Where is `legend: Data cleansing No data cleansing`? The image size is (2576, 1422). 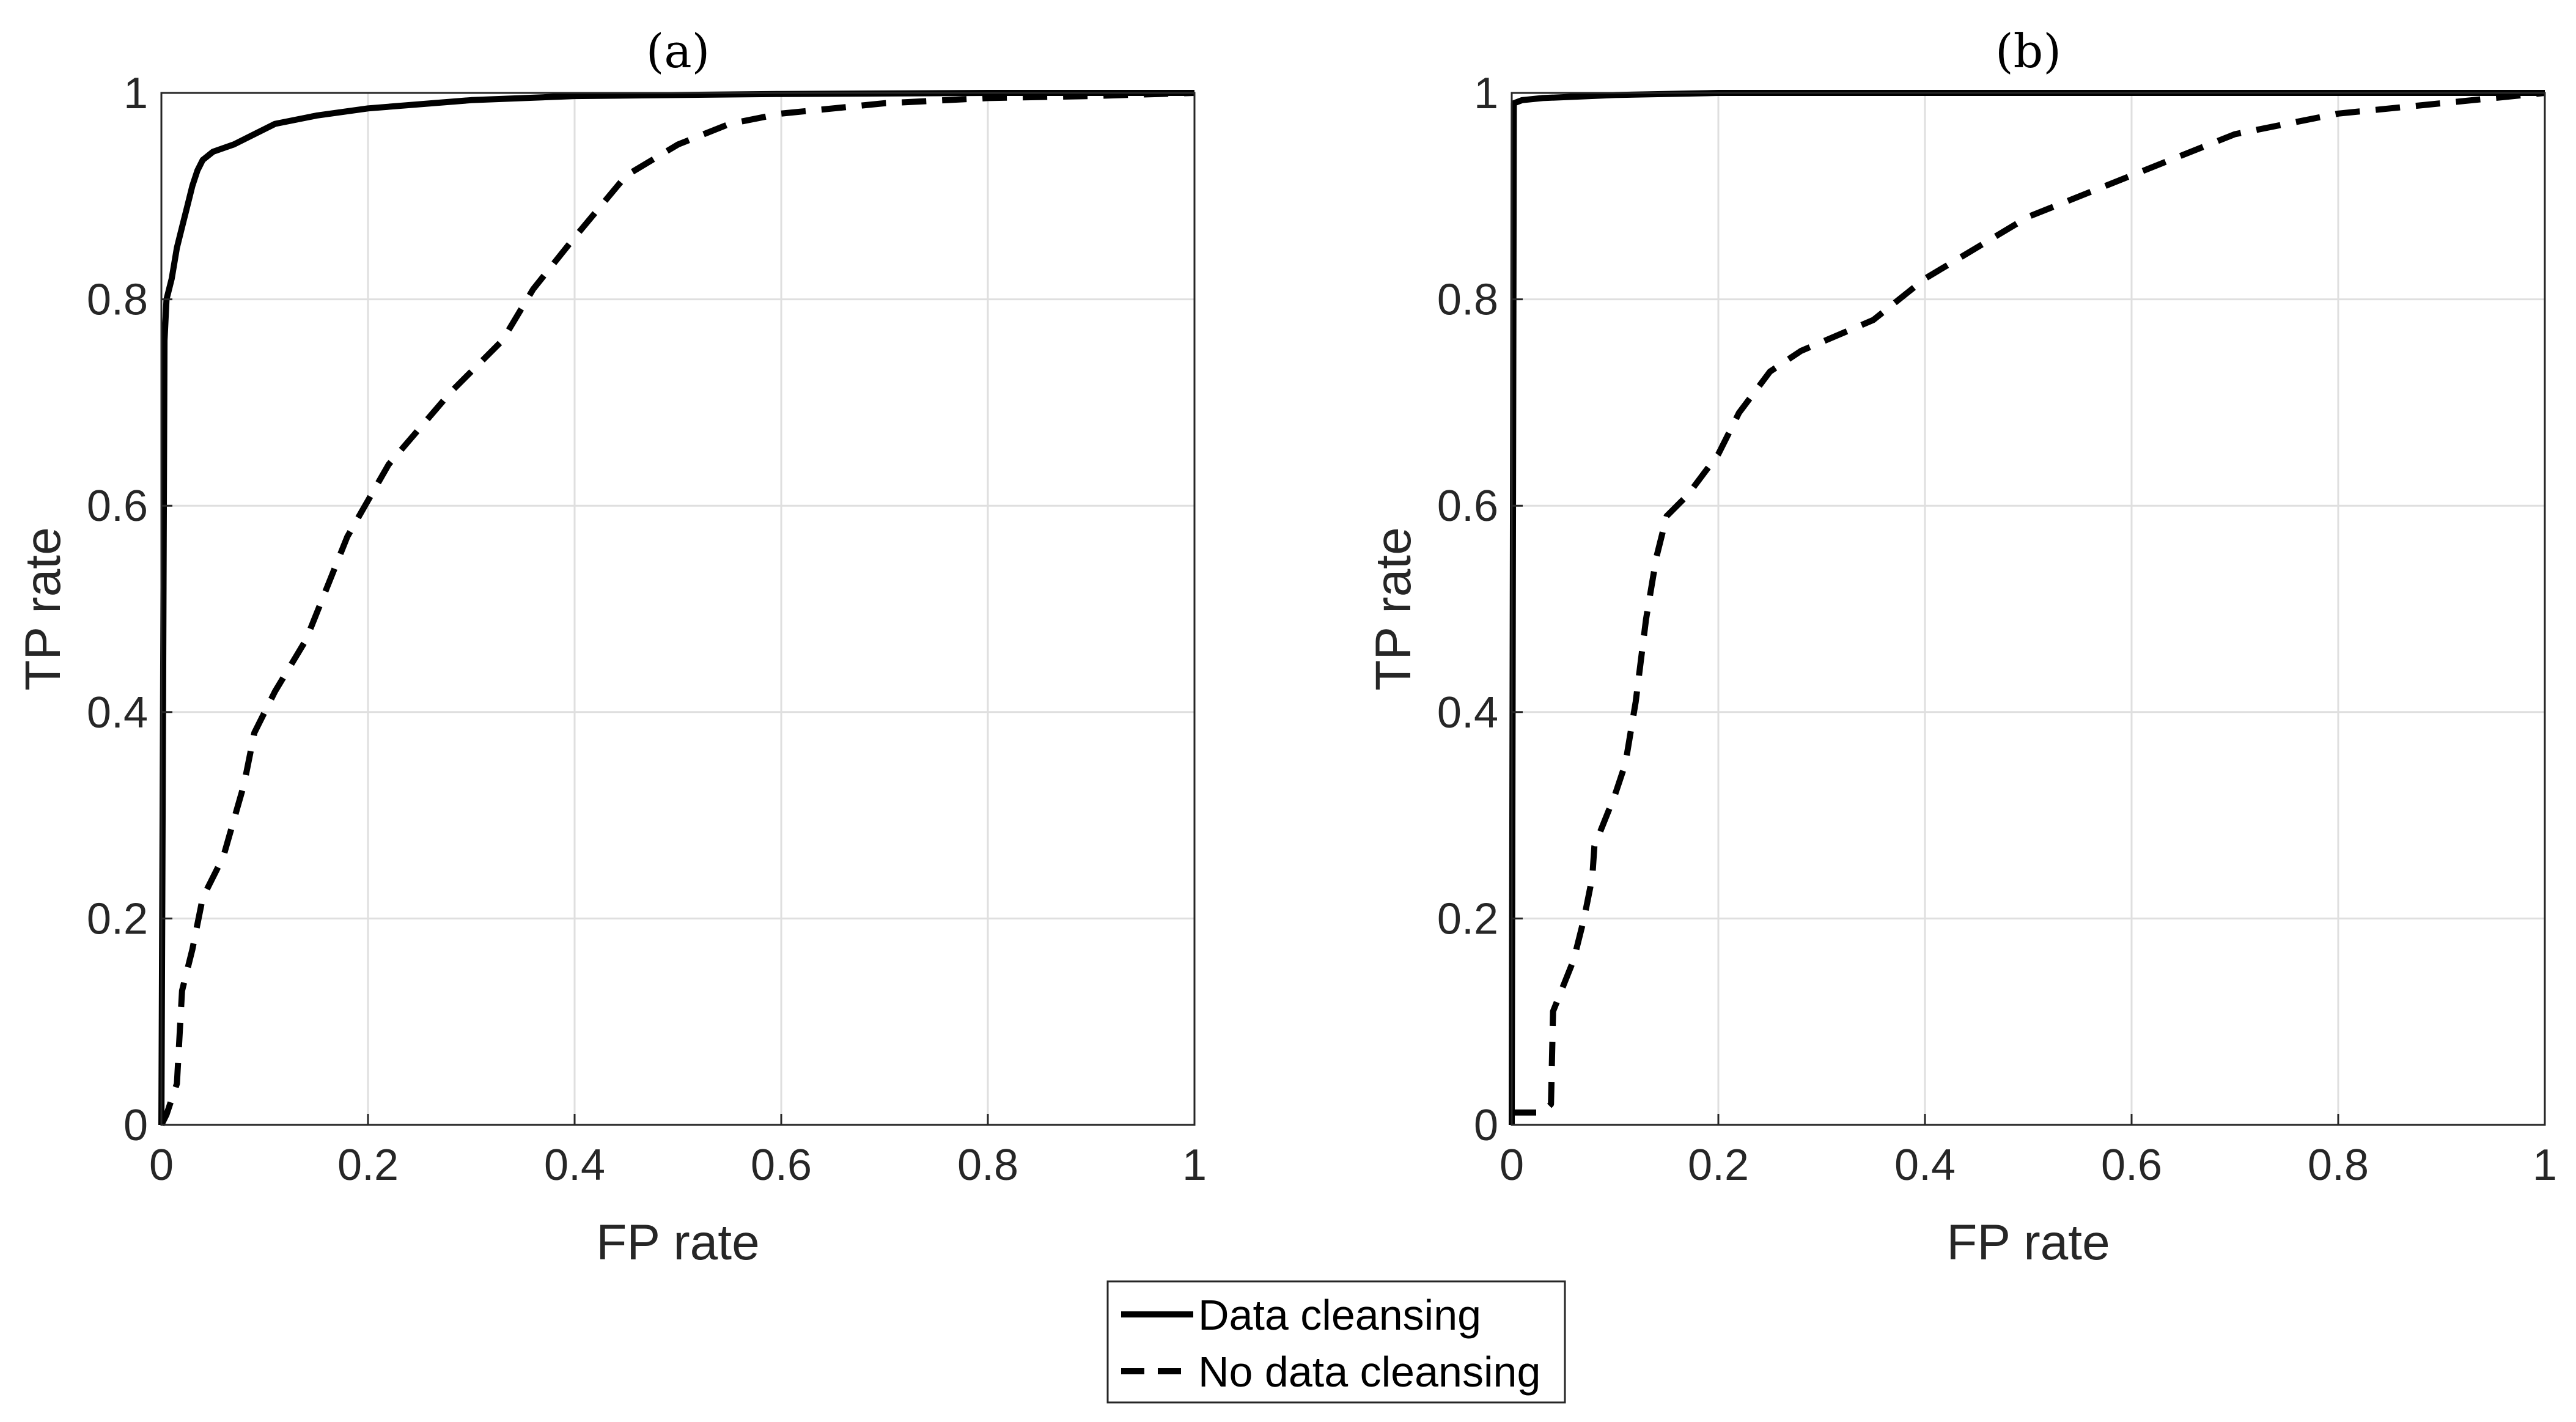
legend: Data cleansing No data cleansing is located at coordinates (1336, 1342).